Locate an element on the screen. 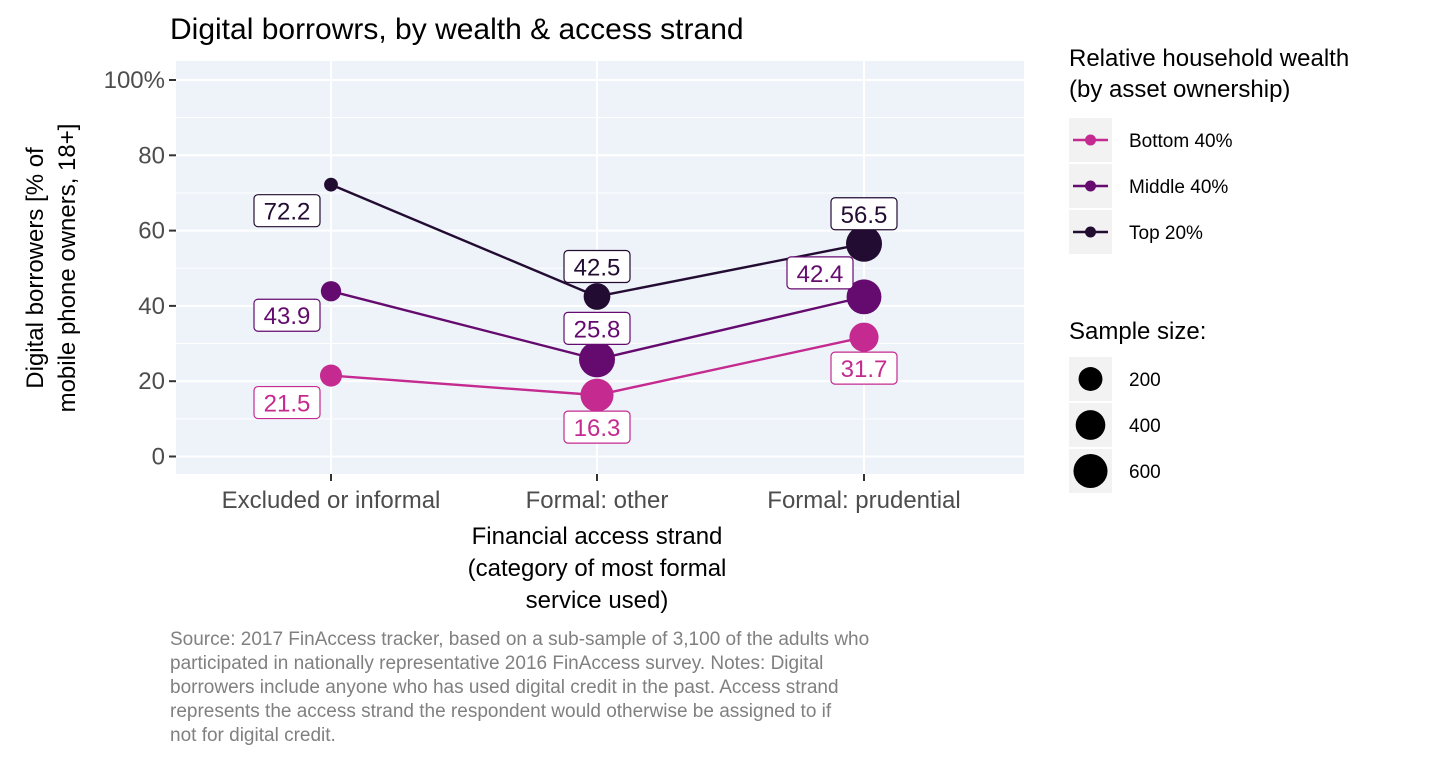 This screenshot has height=768, width=1440. data-label: 56.5 is located at coordinates (864, 215).